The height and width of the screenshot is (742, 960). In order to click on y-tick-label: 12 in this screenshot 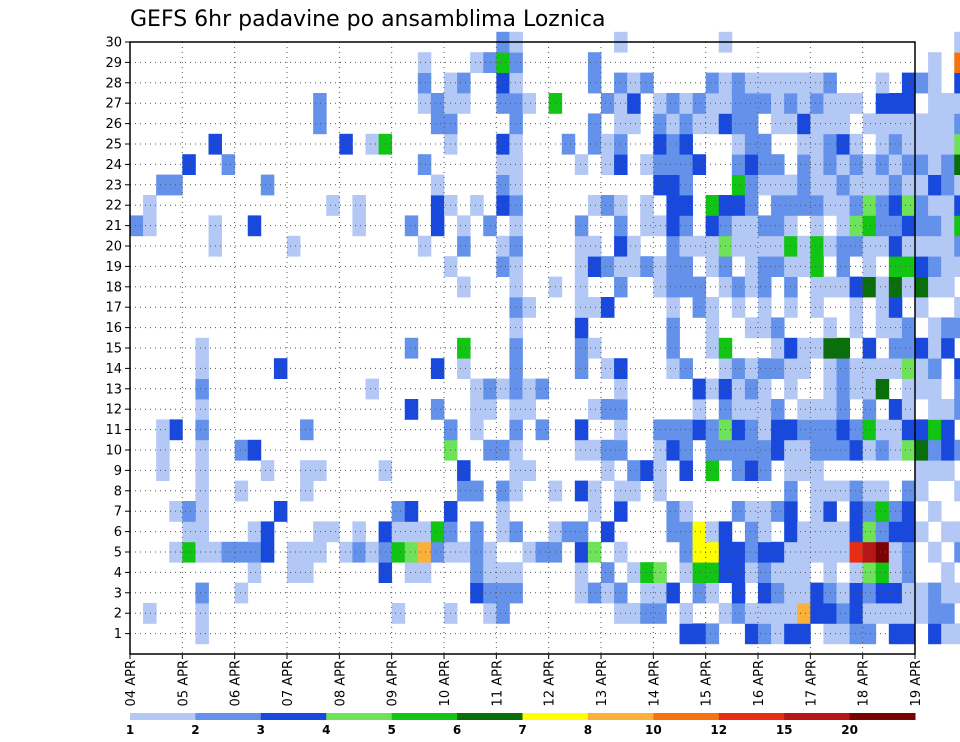, I will do `click(113, 410)`.